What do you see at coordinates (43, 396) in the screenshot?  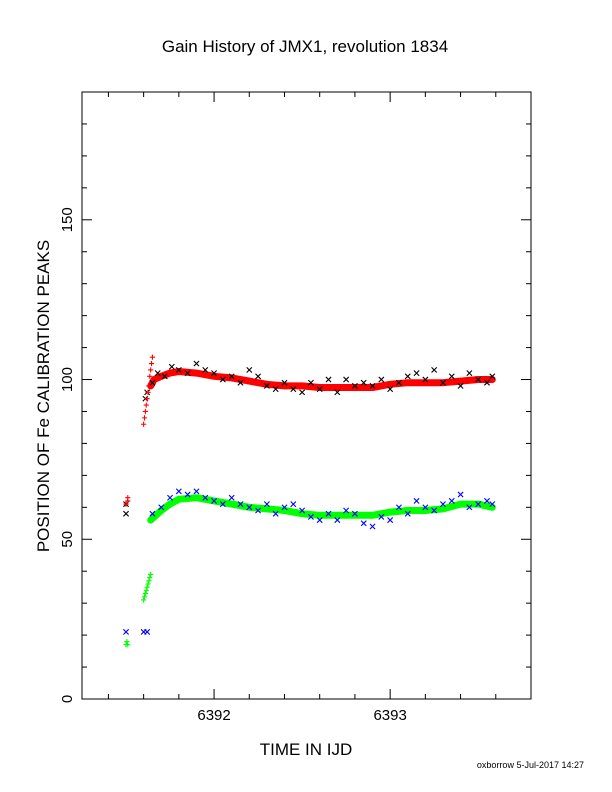 I see `y-axis-label: POSITION OF Fe CALIBRATION PEAKS` at bounding box center [43, 396].